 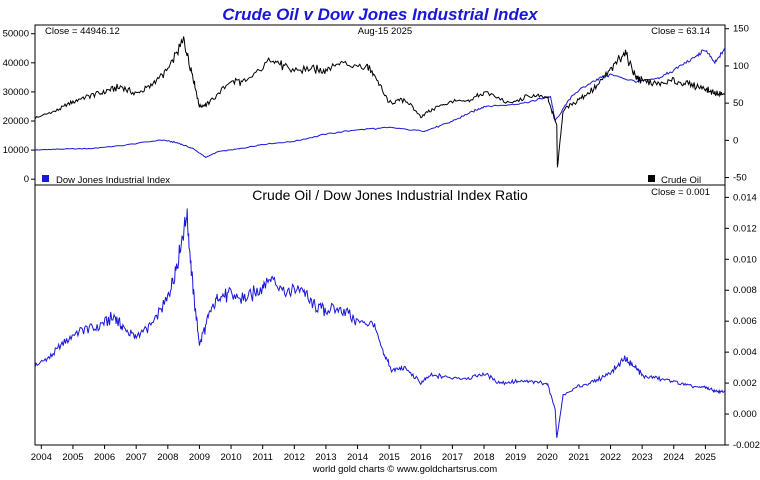 What do you see at coordinates (389, 457) in the screenshot?
I see `x-tick-label: 2015` at bounding box center [389, 457].